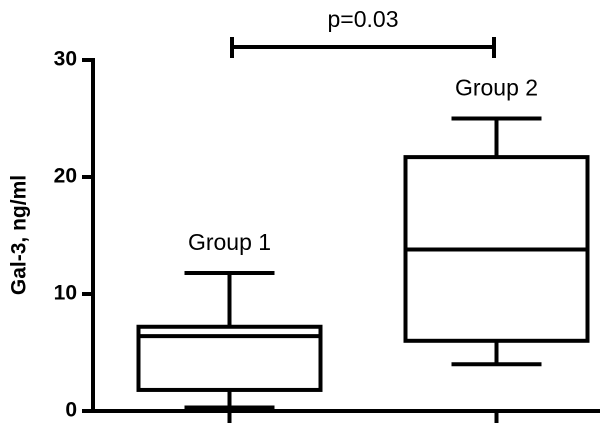 This screenshot has width=608, height=425. What do you see at coordinates (229, 242) in the screenshot?
I see `group-label: Group 1` at bounding box center [229, 242].